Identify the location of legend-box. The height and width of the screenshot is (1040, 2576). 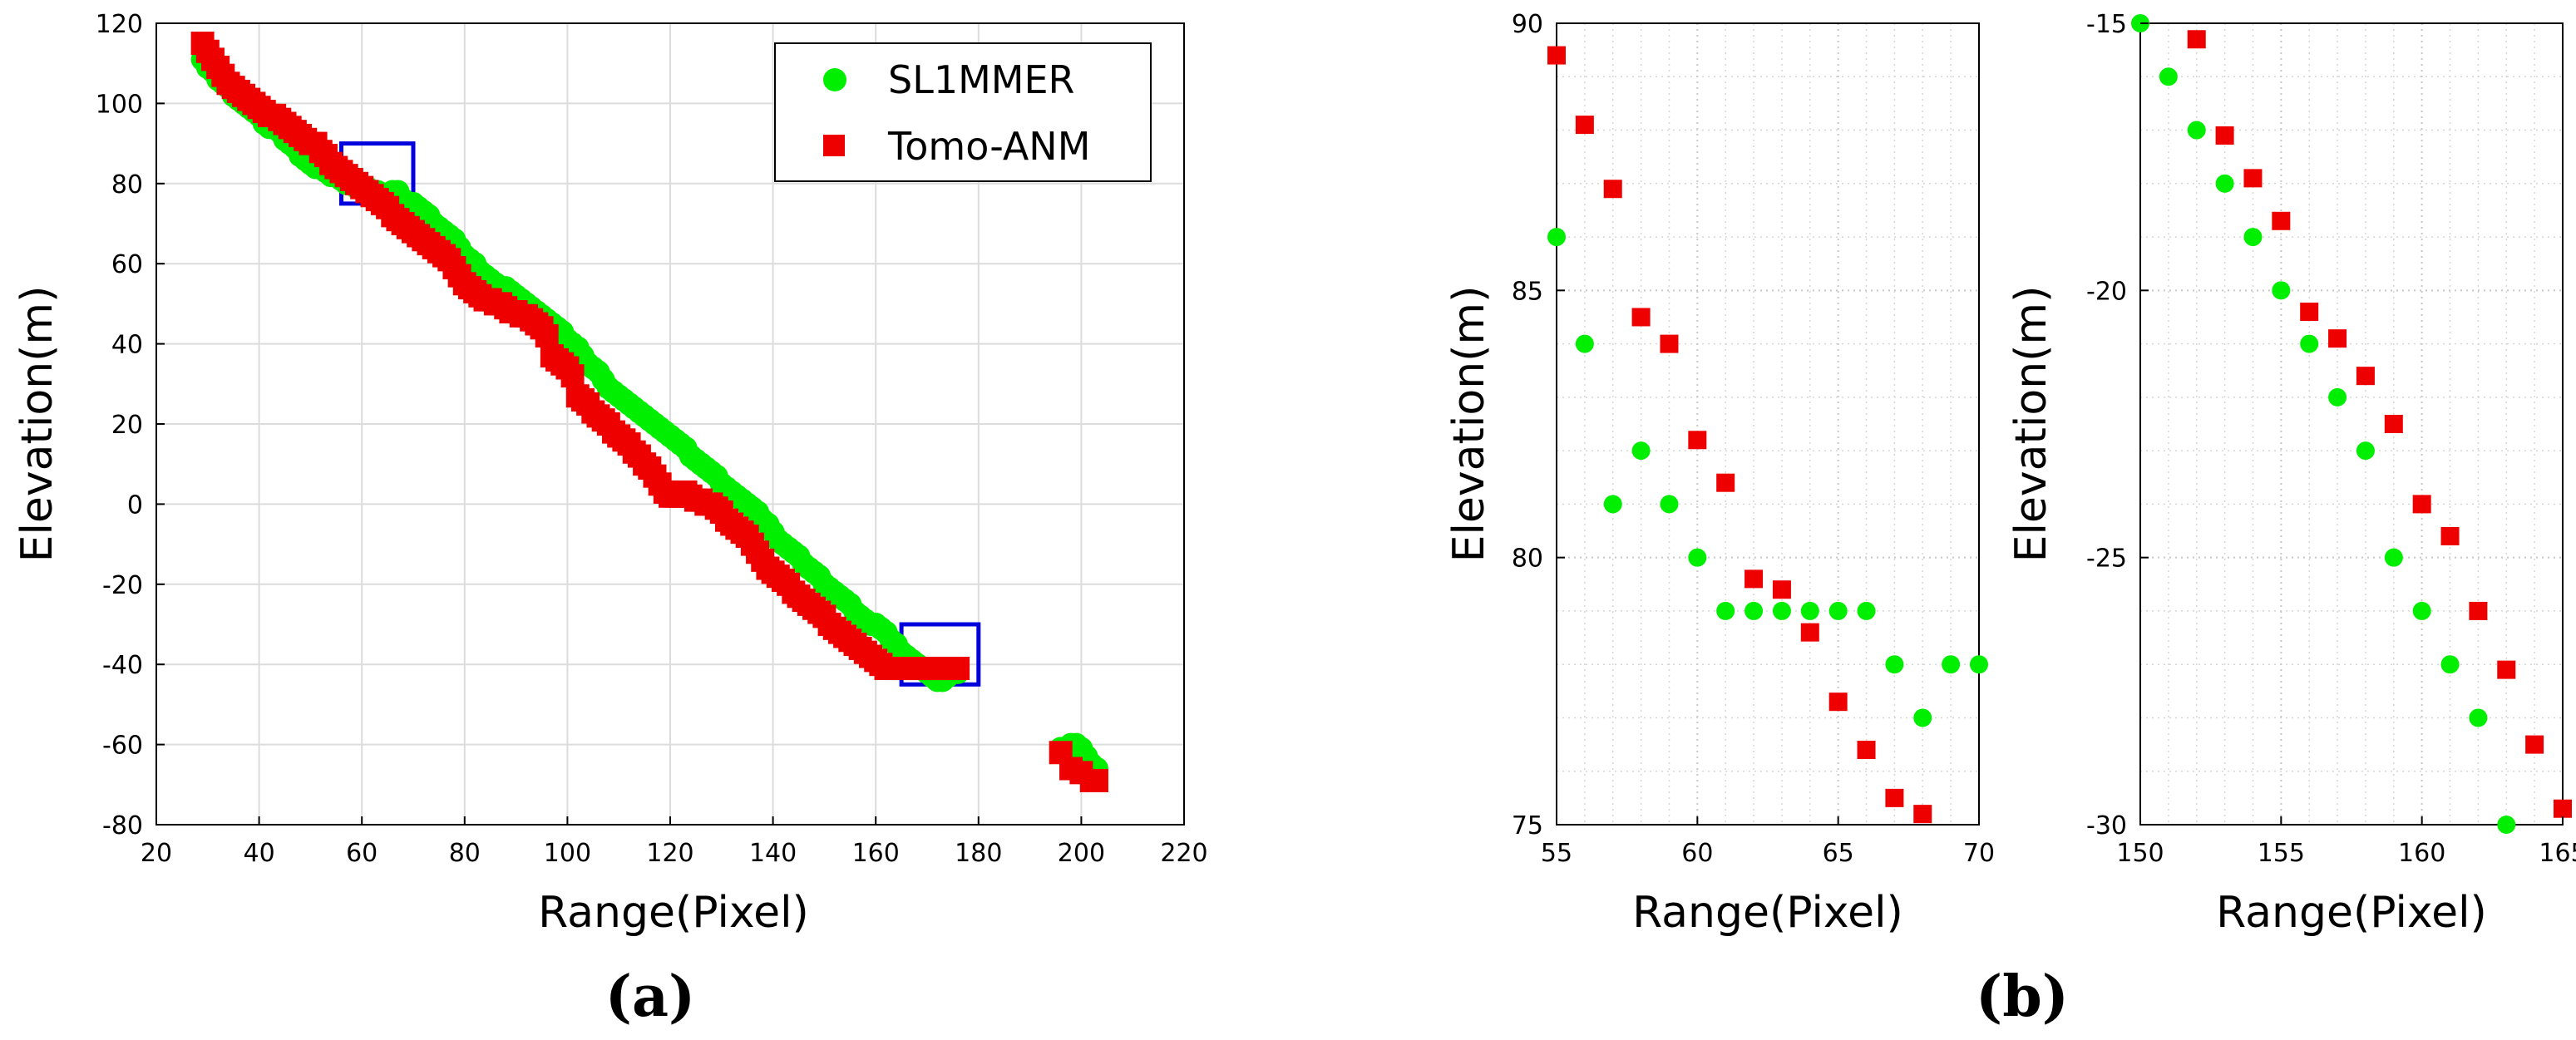
(963, 112).